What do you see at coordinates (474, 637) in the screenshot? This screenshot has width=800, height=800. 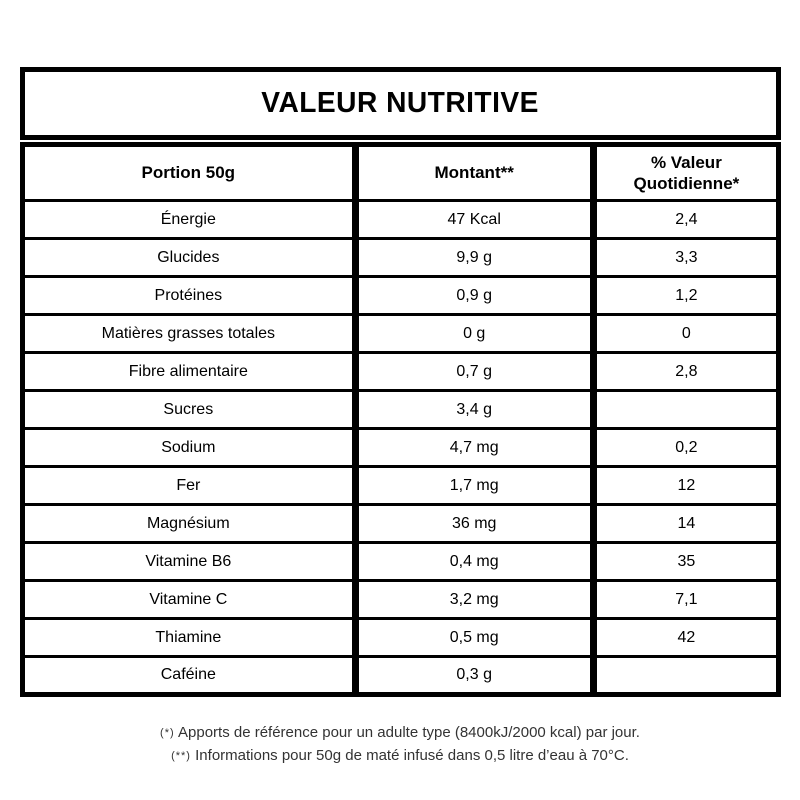 I see `amount-cell: 0,5 mg` at bounding box center [474, 637].